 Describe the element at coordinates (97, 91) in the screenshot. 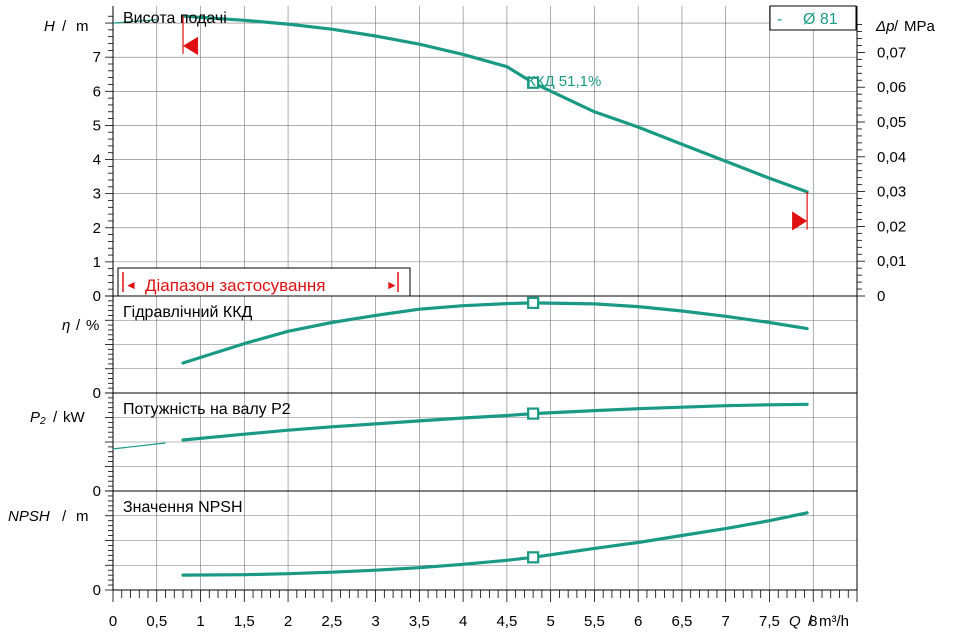

I see `y-tick-label: 6` at that location.